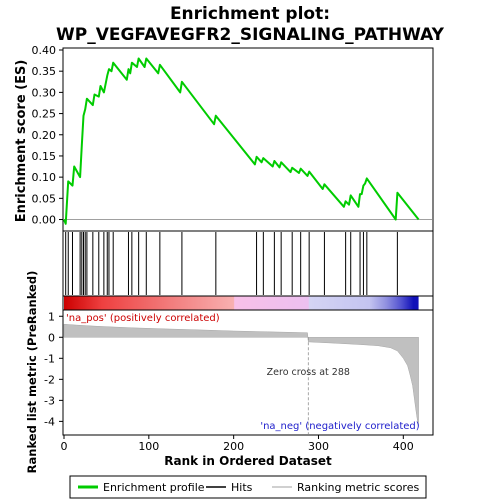 The image size is (500, 500). Describe the element at coordinates (233, 446) in the screenshot. I see `x-tick-label: 200` at that location.